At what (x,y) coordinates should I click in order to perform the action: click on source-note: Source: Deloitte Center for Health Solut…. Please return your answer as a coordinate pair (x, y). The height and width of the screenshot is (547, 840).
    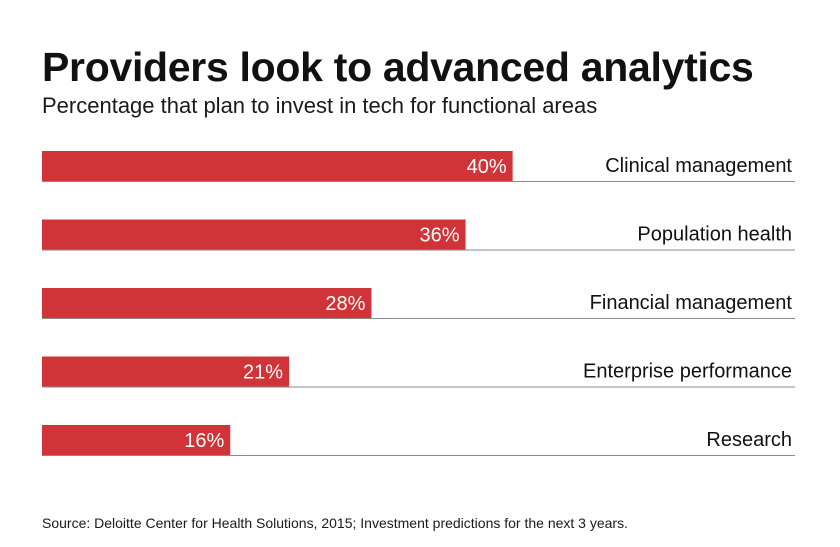
    Looking at the image, I should click on (335, 523).